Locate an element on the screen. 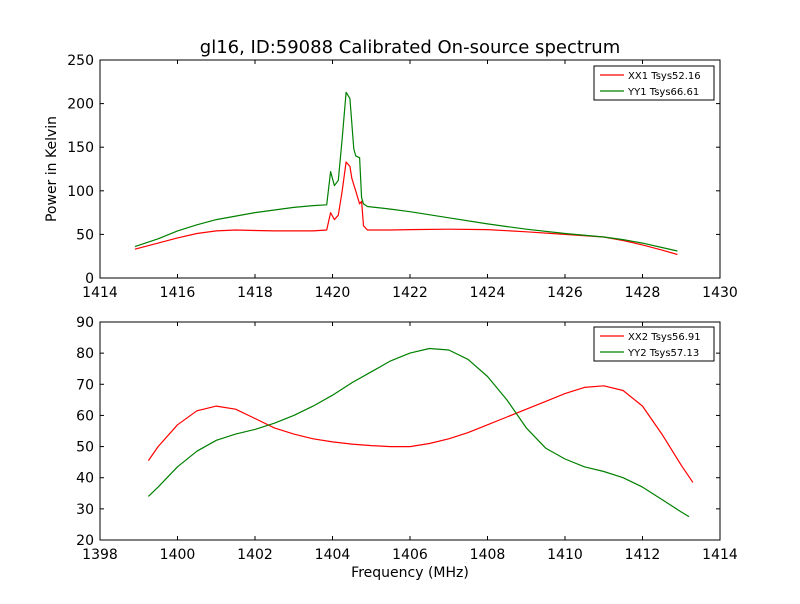 The width and height of the screenshot is (800, 604). bottom-x-tick-label: 1402 is located at coordinates (255, 555).